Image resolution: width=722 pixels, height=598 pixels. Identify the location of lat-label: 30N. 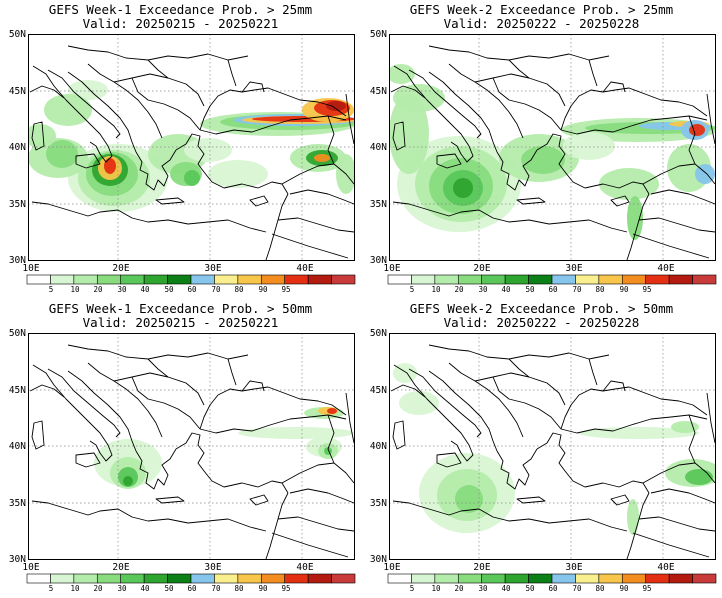
(17, 260).